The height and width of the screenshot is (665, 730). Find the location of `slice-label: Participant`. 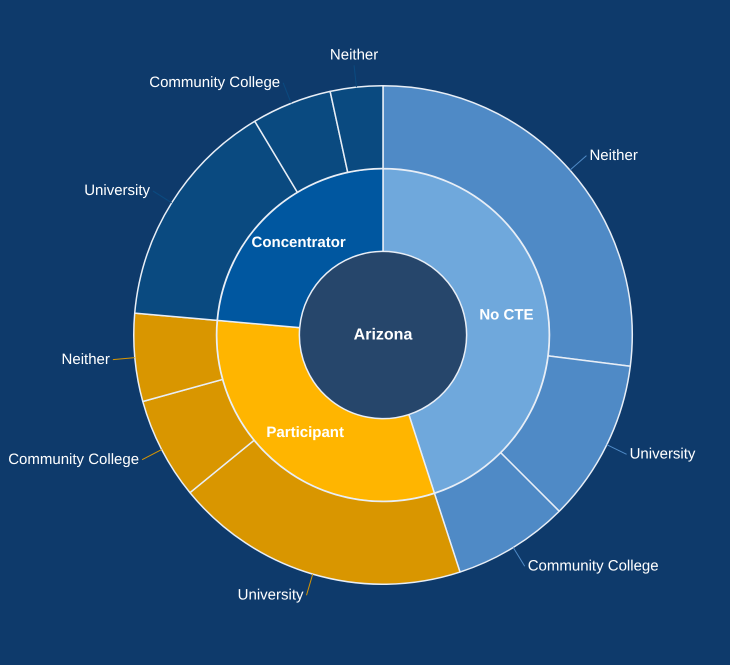

slice-label: Participant is located at coordinates (305, 432).